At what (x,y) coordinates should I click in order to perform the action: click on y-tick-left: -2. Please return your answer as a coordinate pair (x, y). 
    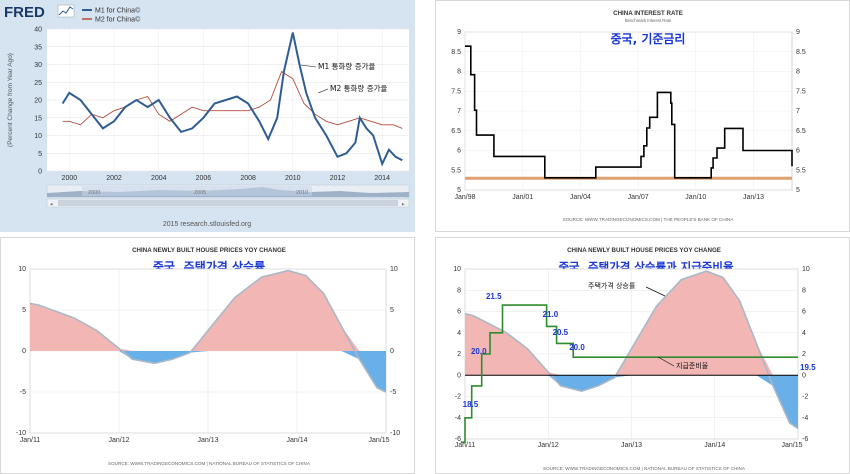
    Looking at the image, I should click on (458, 397).